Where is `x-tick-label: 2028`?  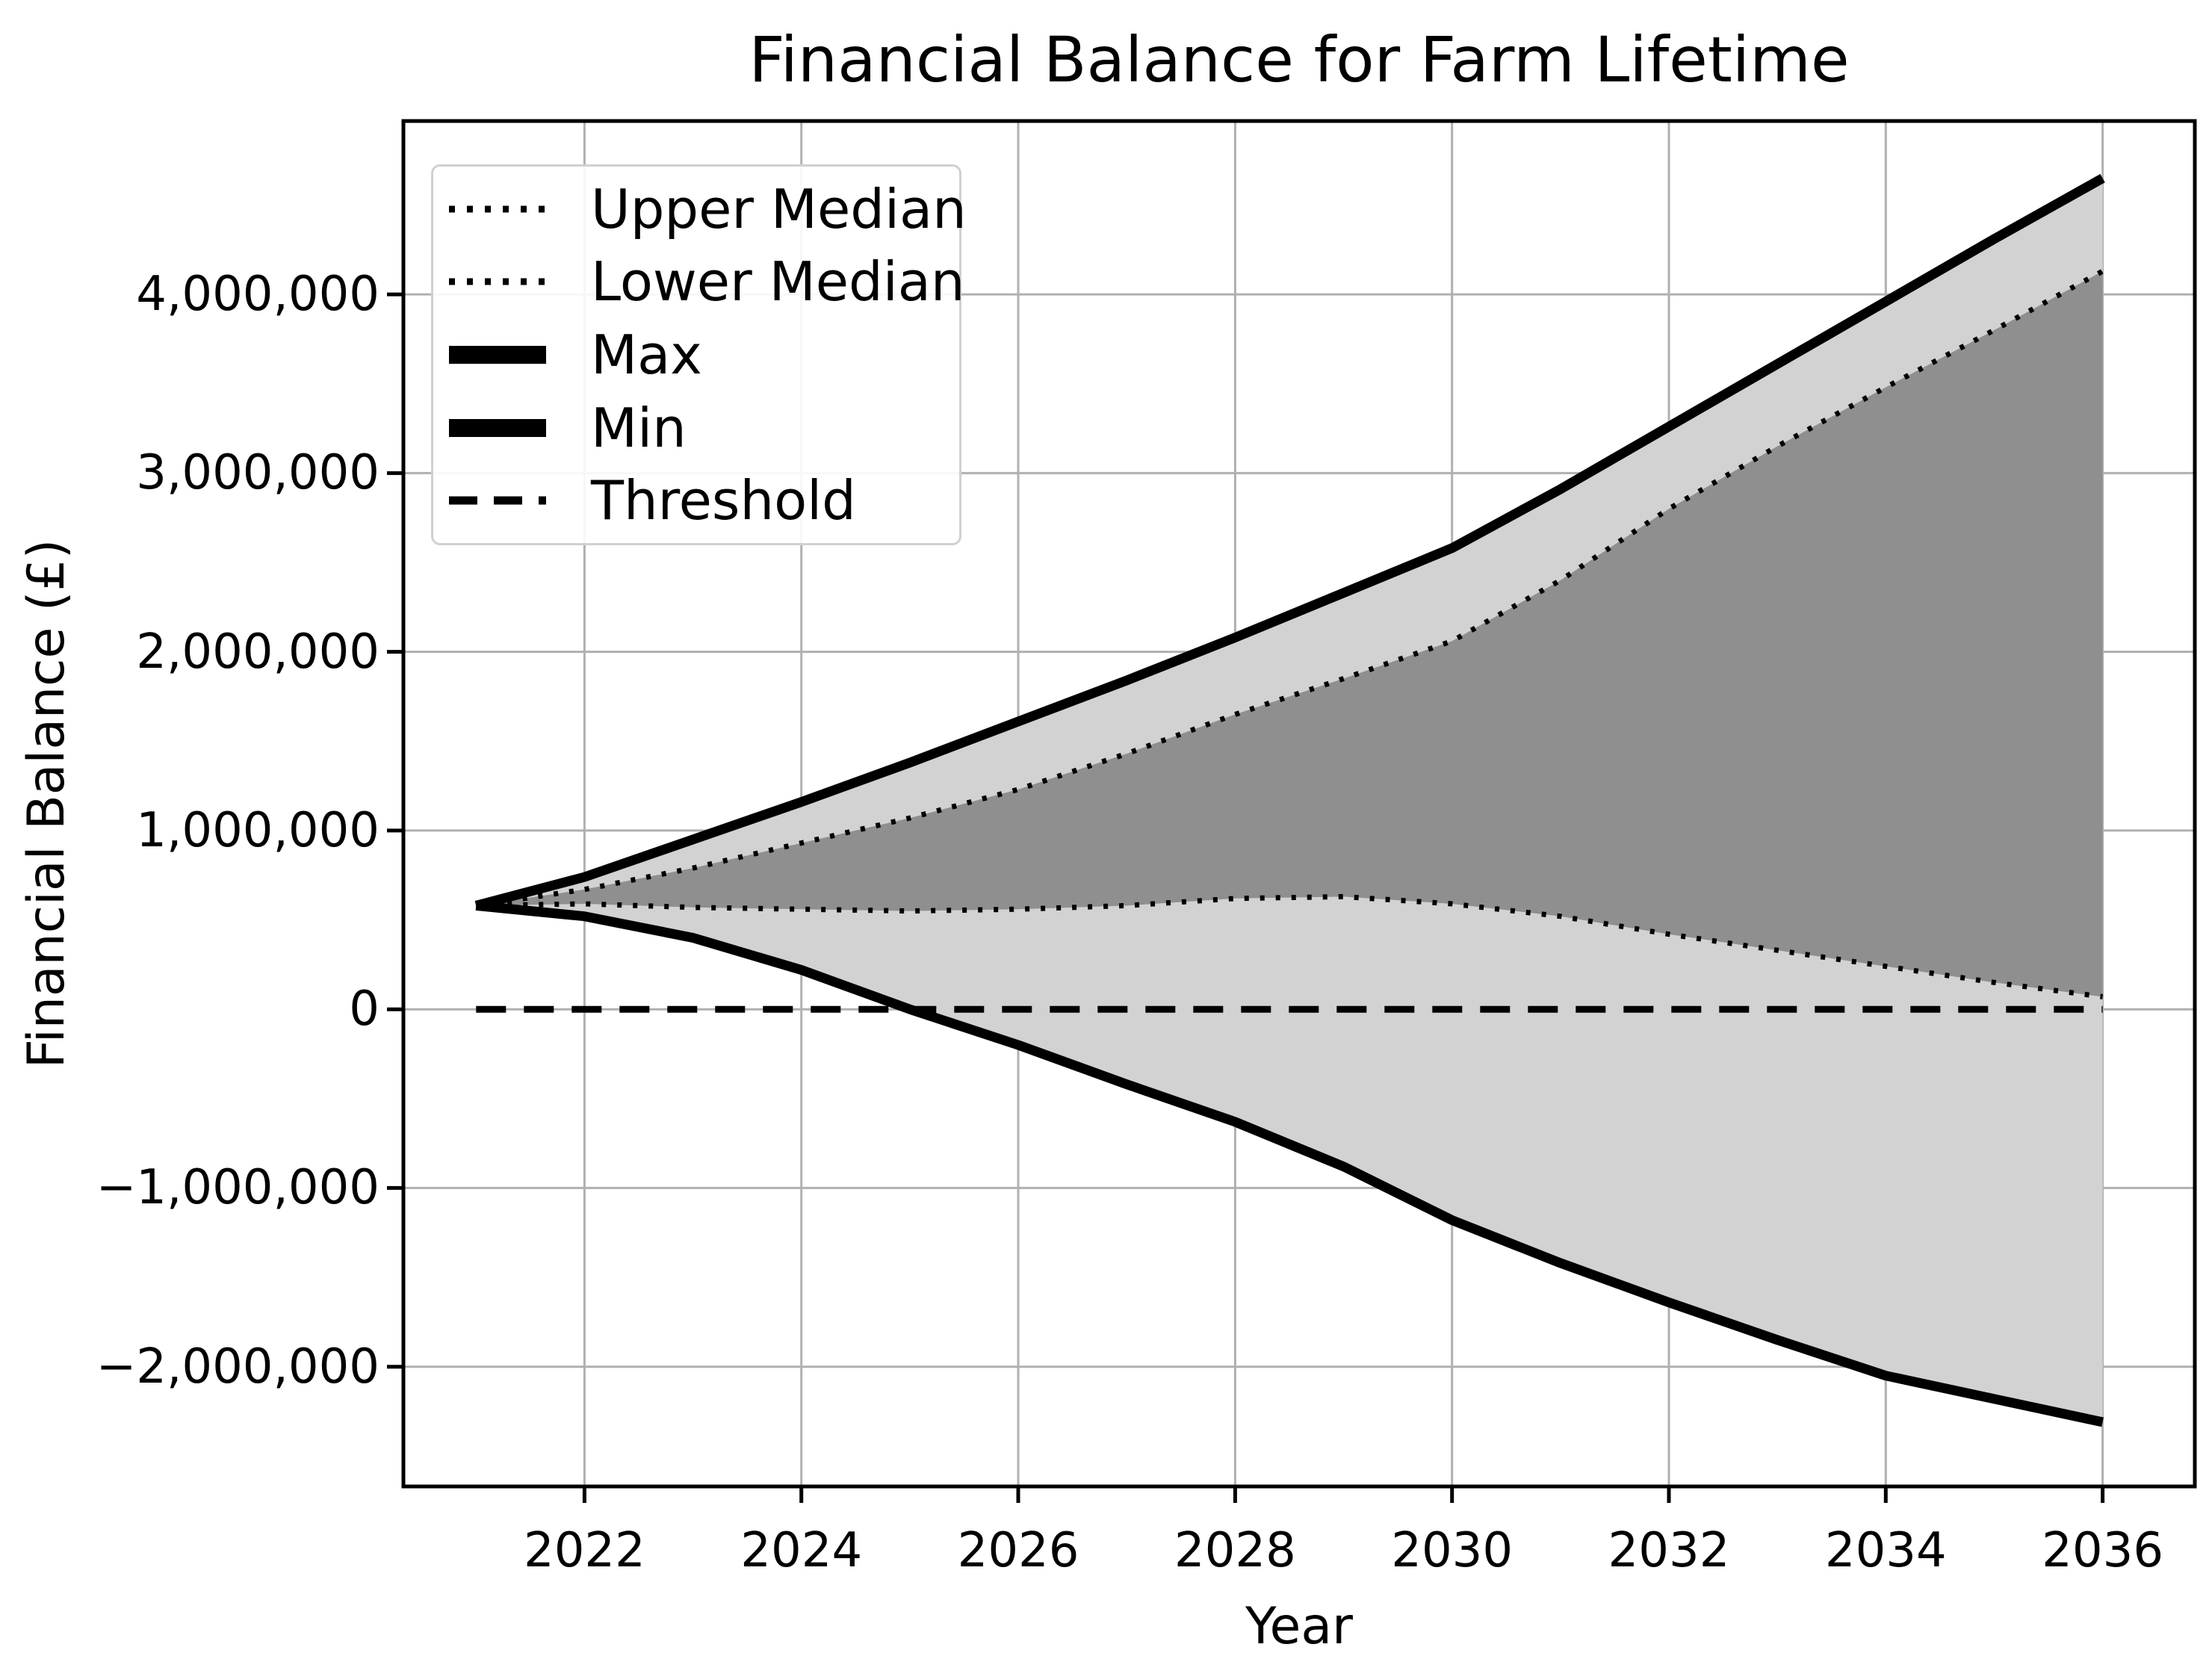
x-tick-label: 2028 is located at coordinates (1235, 1550).